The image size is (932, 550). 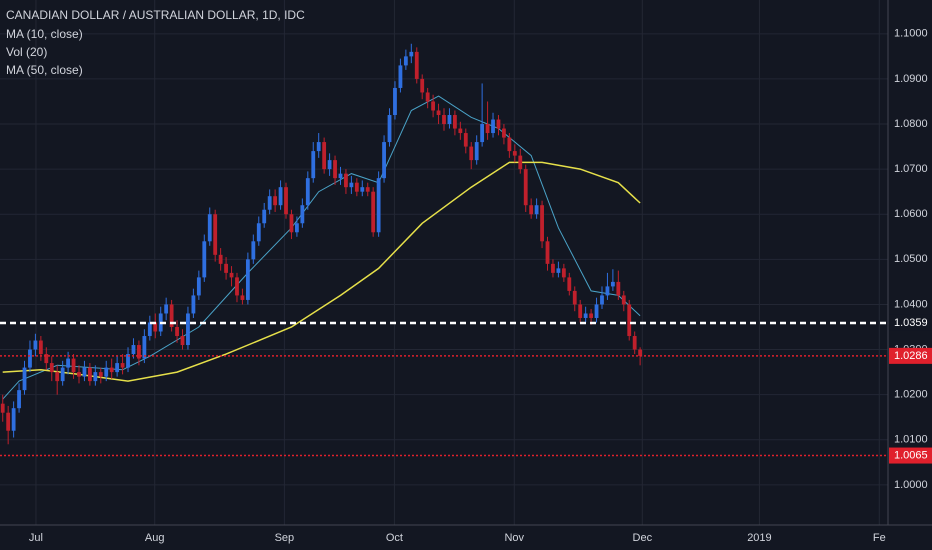 What do you see at coordinates (36, 538) in the screenshot?
I see `x-tick-label: Jul` at bounding box center [36, 538].